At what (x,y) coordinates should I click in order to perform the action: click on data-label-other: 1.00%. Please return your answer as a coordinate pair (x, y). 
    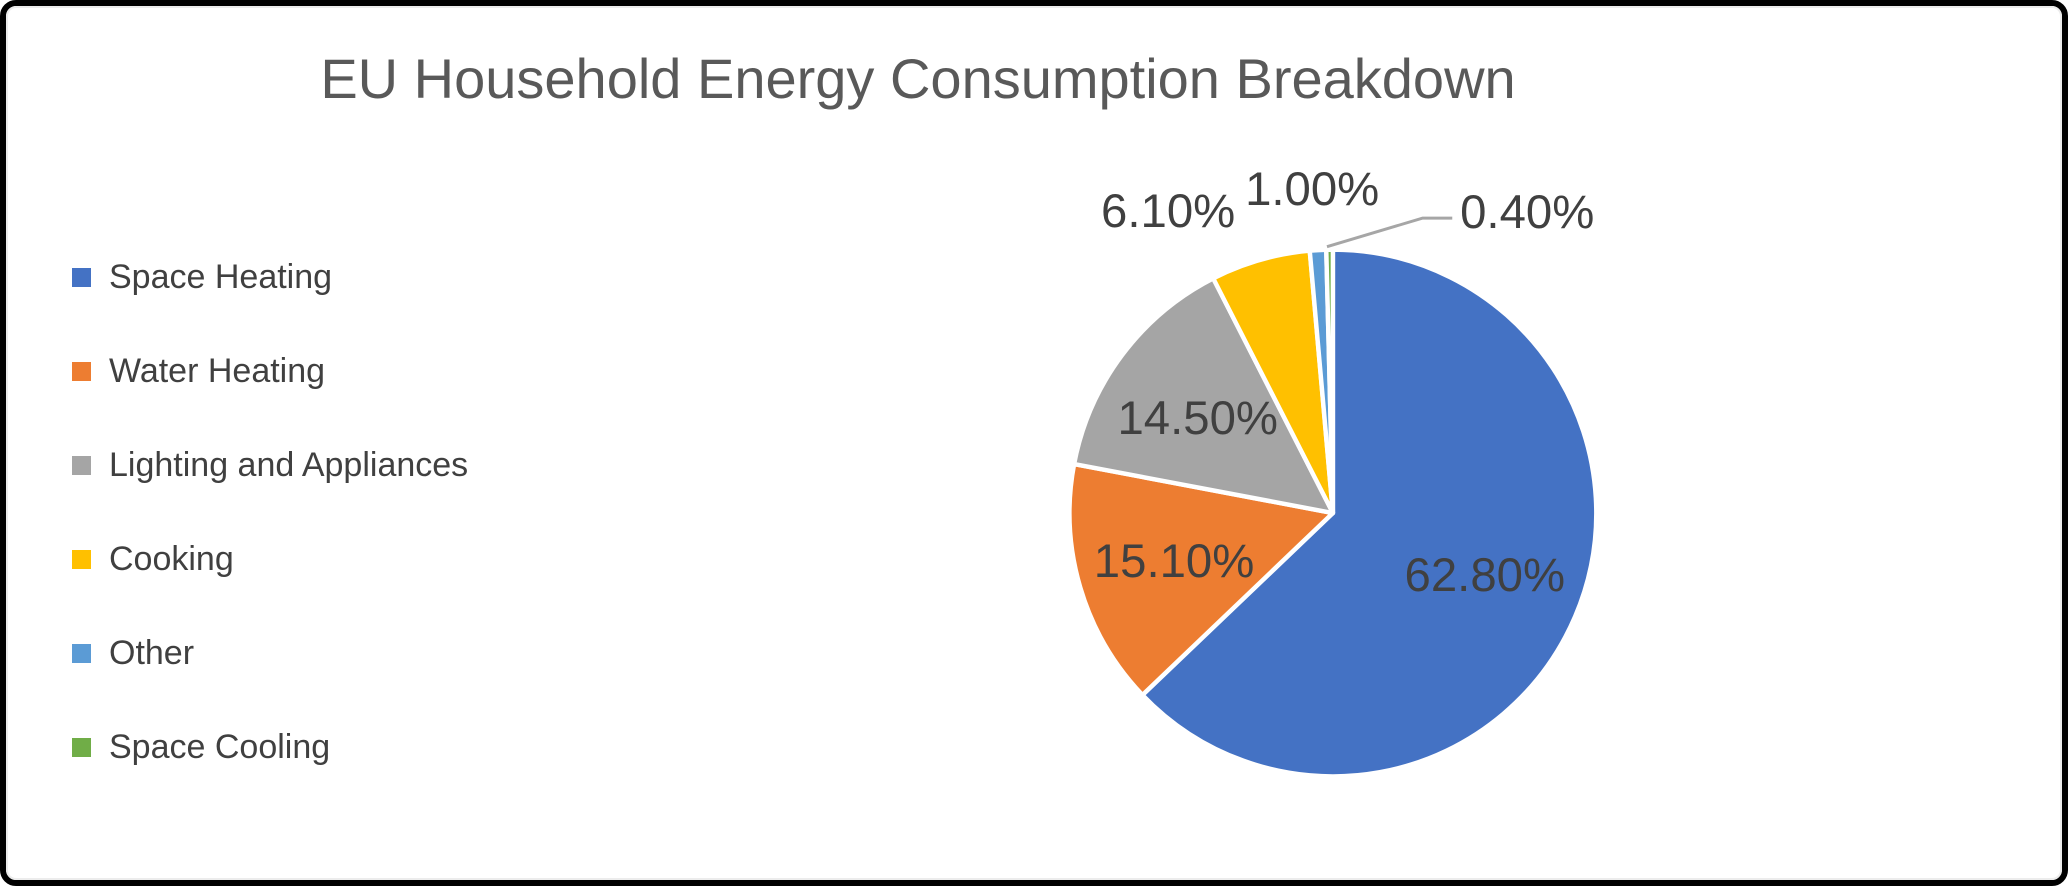
    Looking at the image, I should click on (1312, 189).